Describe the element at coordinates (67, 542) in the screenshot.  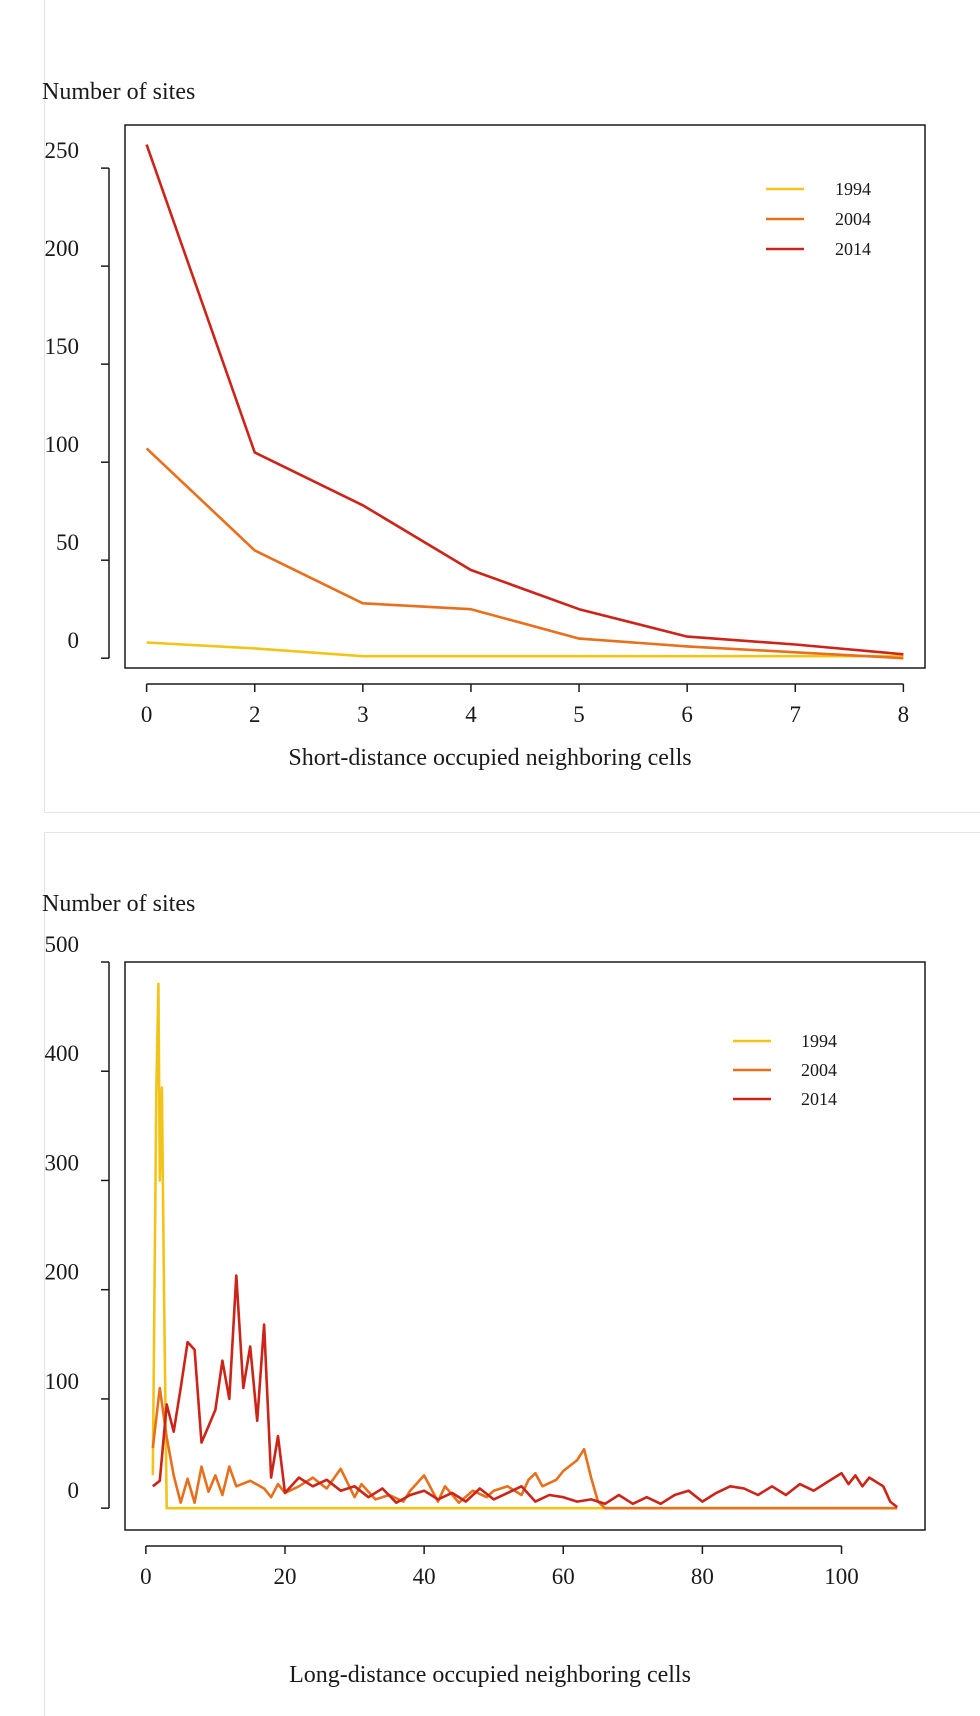
I see `y-tick-label: 50` at that location.